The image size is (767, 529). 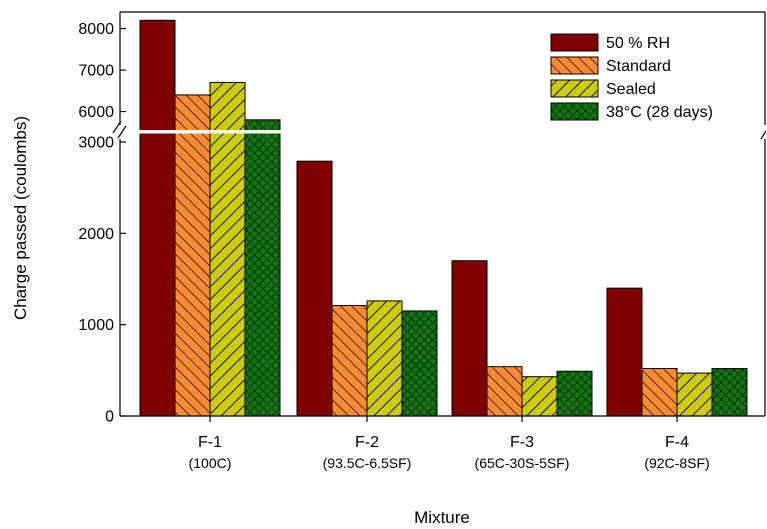 I want to click on x-tick-sublabel-f-2: (93.5C-6.5SF), so click(x=367, y=463).